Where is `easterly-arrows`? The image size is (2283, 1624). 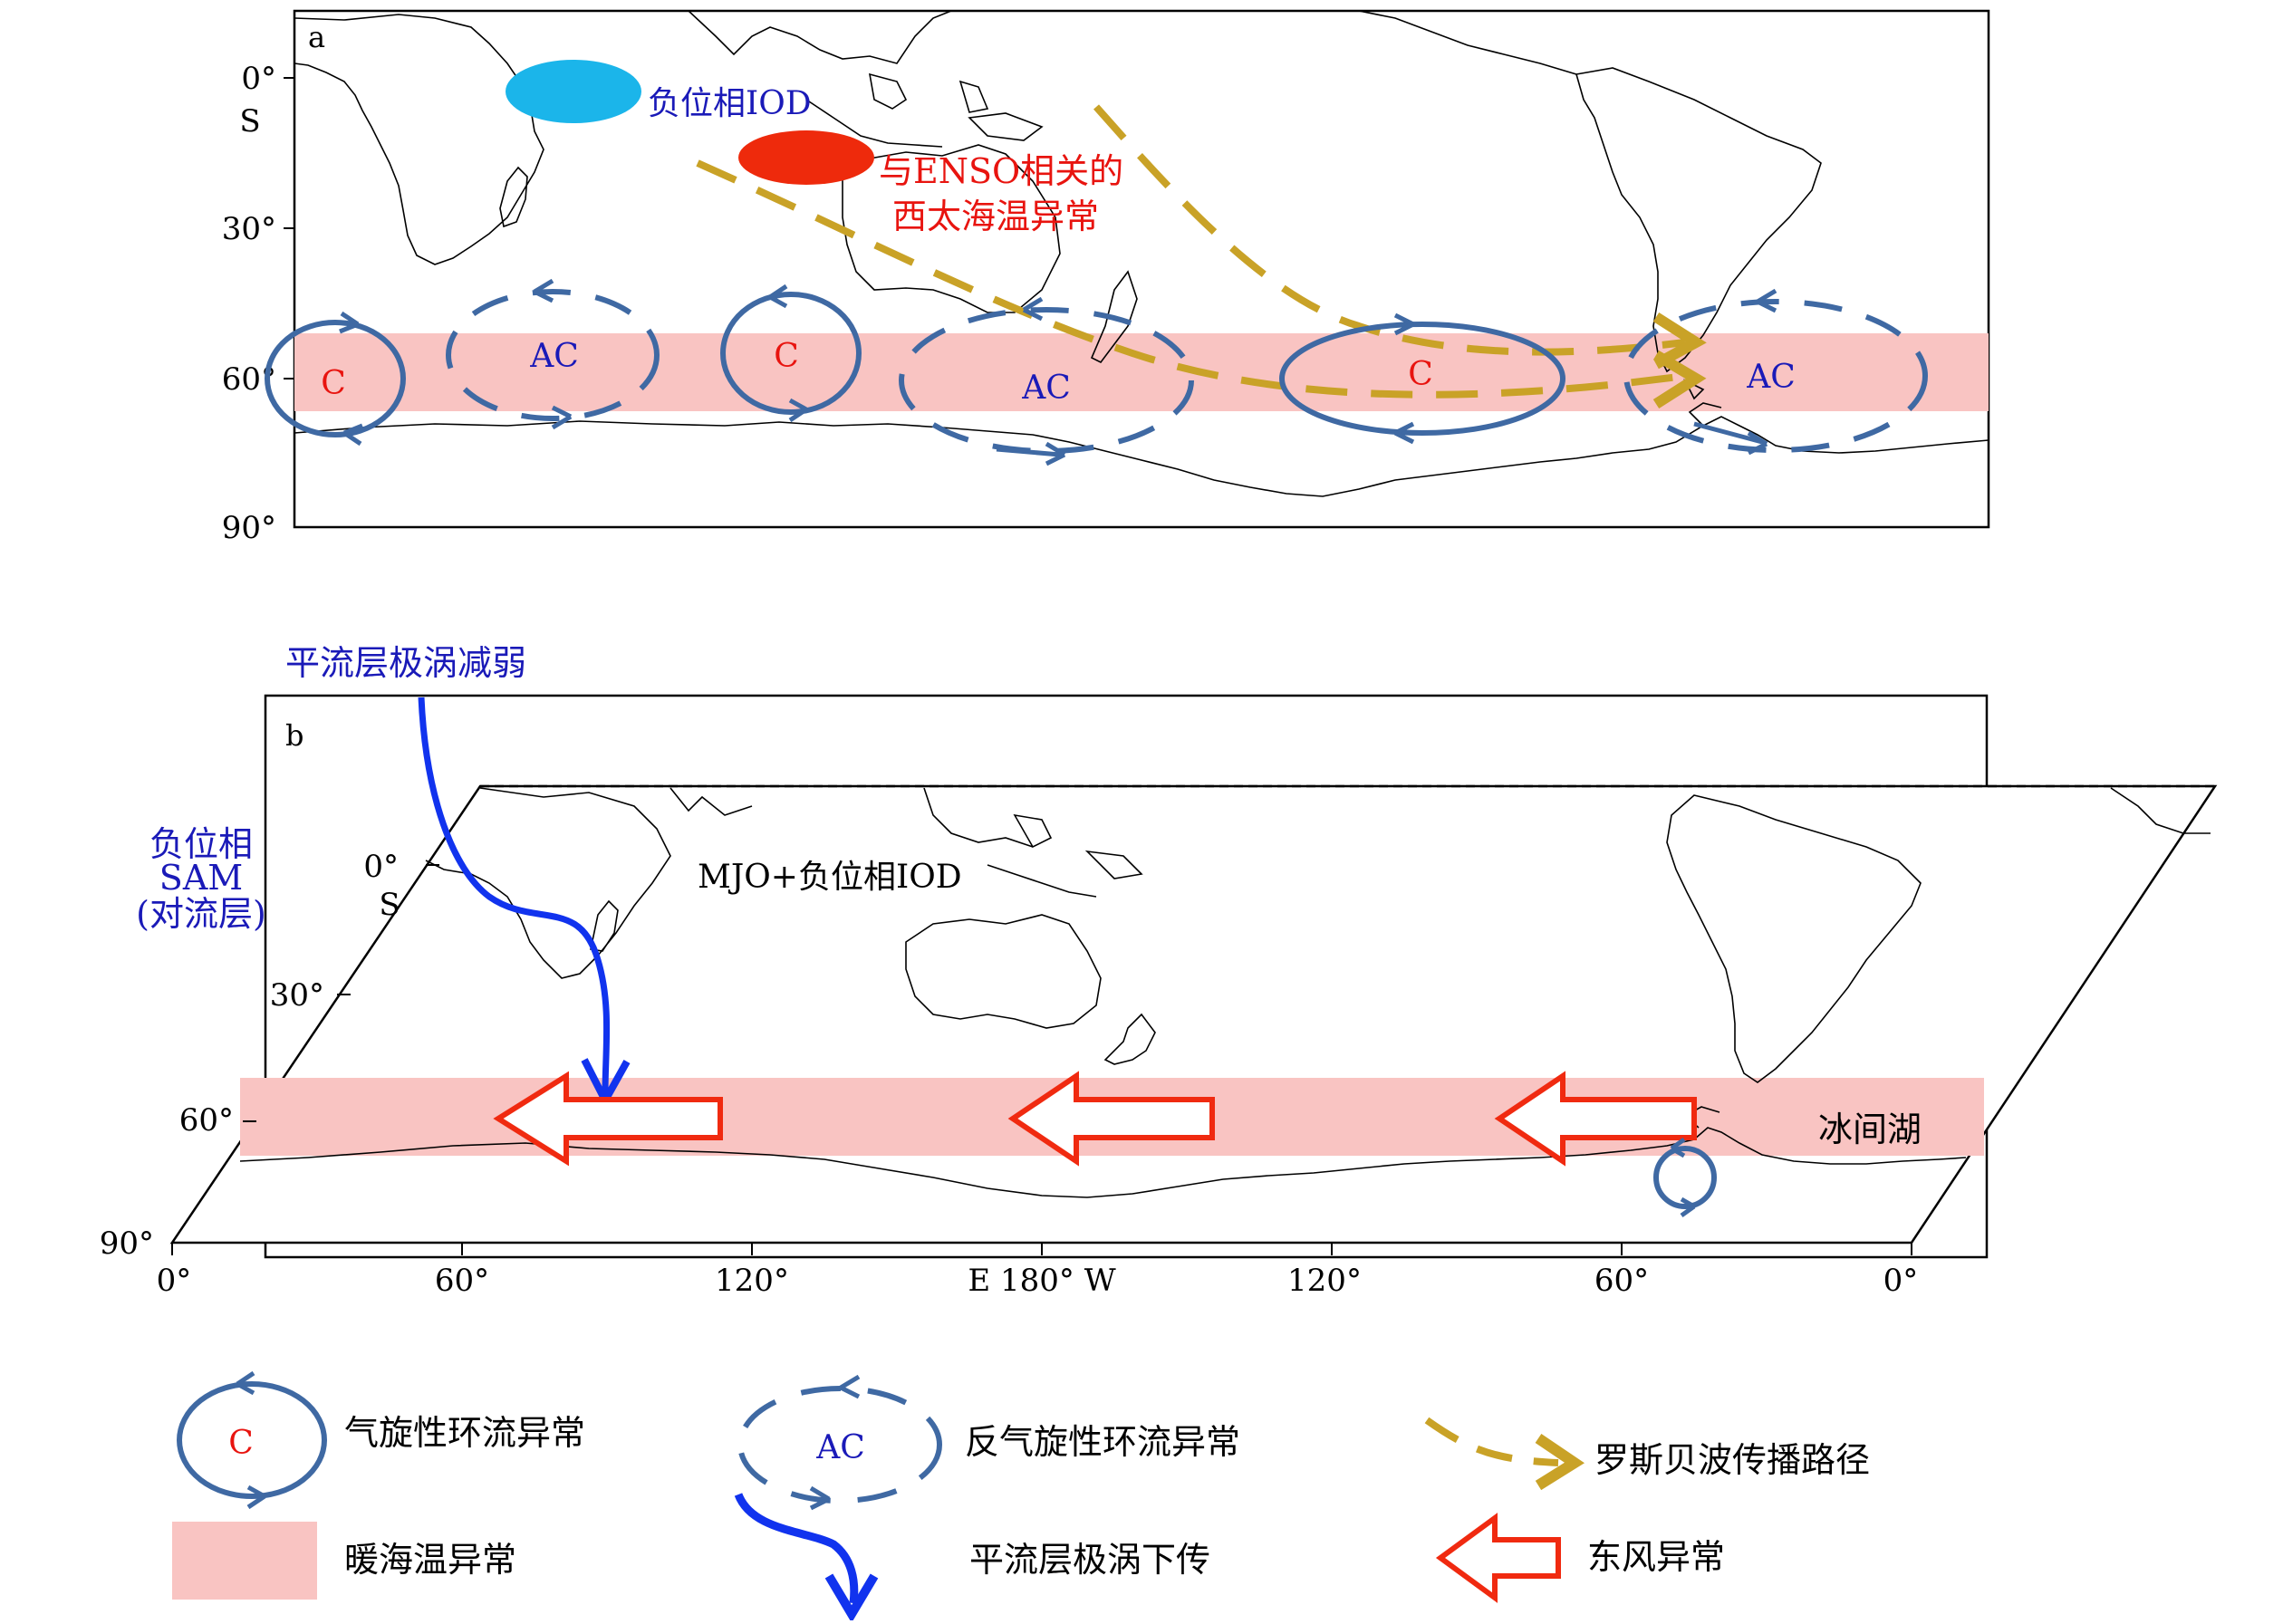
easterly-arrows is located at coordinates (1095, 1119).